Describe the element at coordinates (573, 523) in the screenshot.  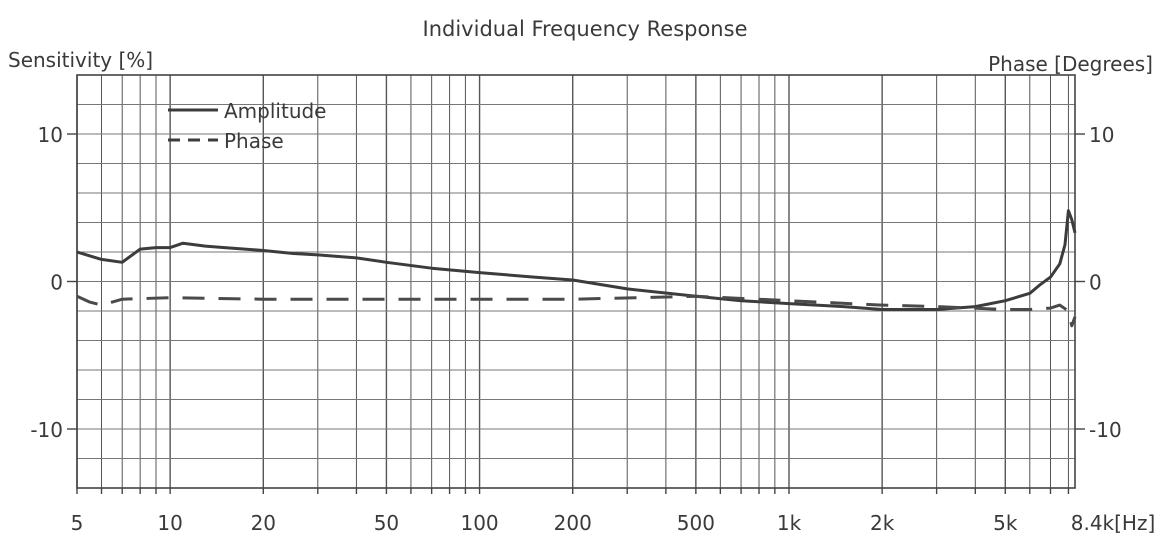
I see `x-tick-label: 200` at that location.